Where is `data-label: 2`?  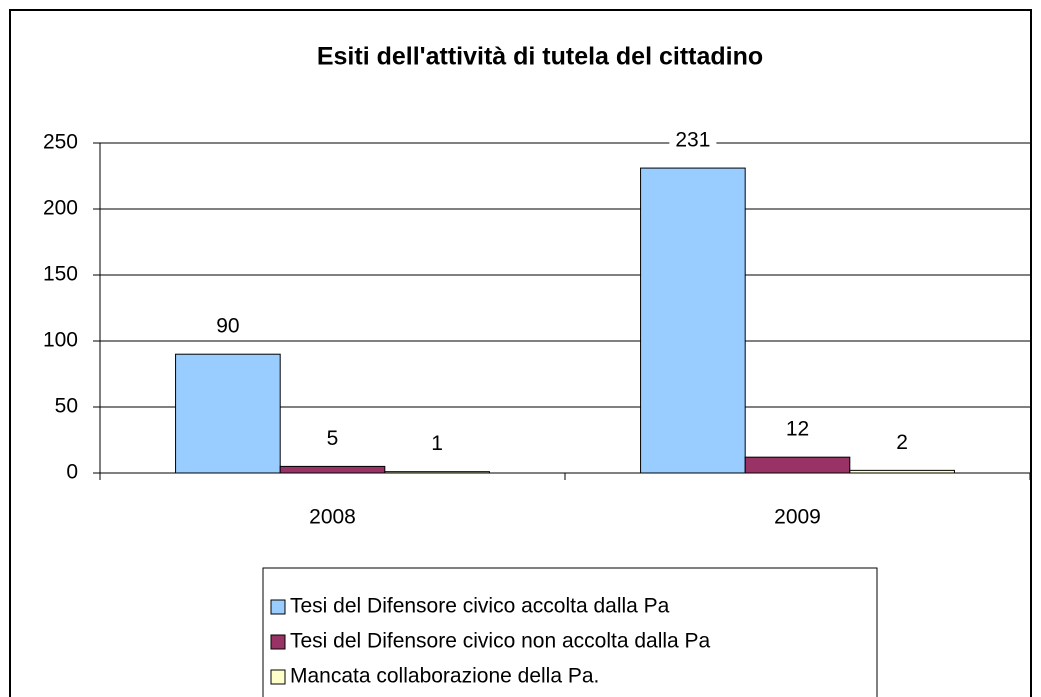 data-label: 2 is located at coordinates (902, 442).